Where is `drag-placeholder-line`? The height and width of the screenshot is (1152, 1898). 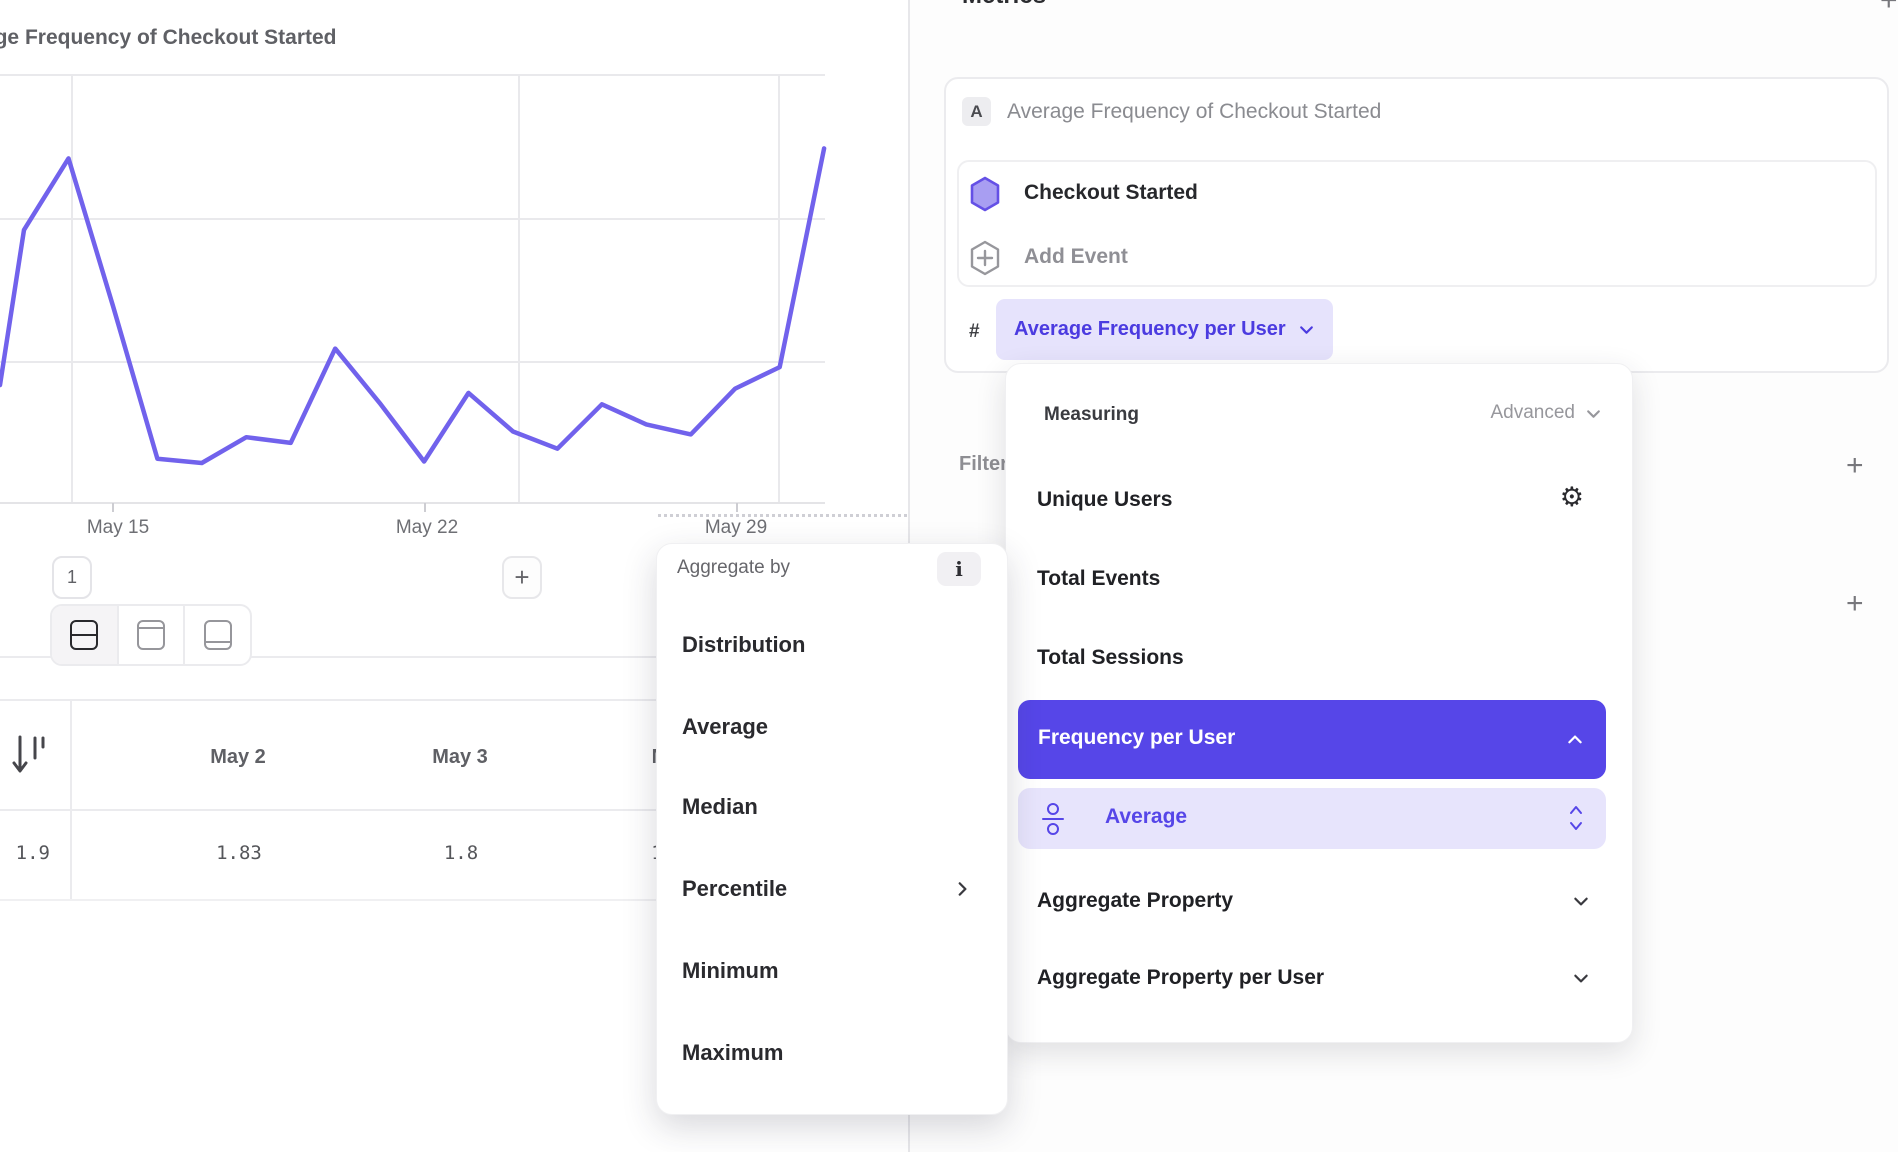
drag-placeholder-line is located at coordinates (830, 515).